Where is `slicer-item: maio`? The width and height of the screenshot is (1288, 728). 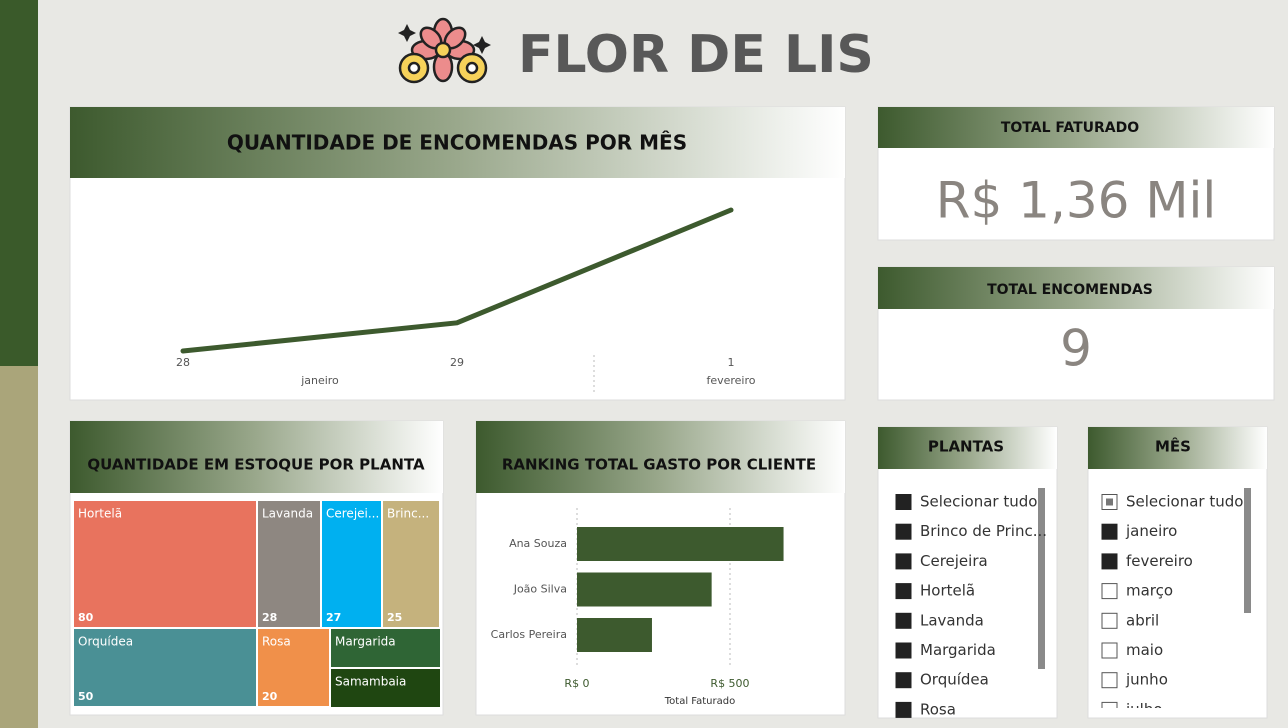
slicer-item: maio is located at coordinates (1144, 650).